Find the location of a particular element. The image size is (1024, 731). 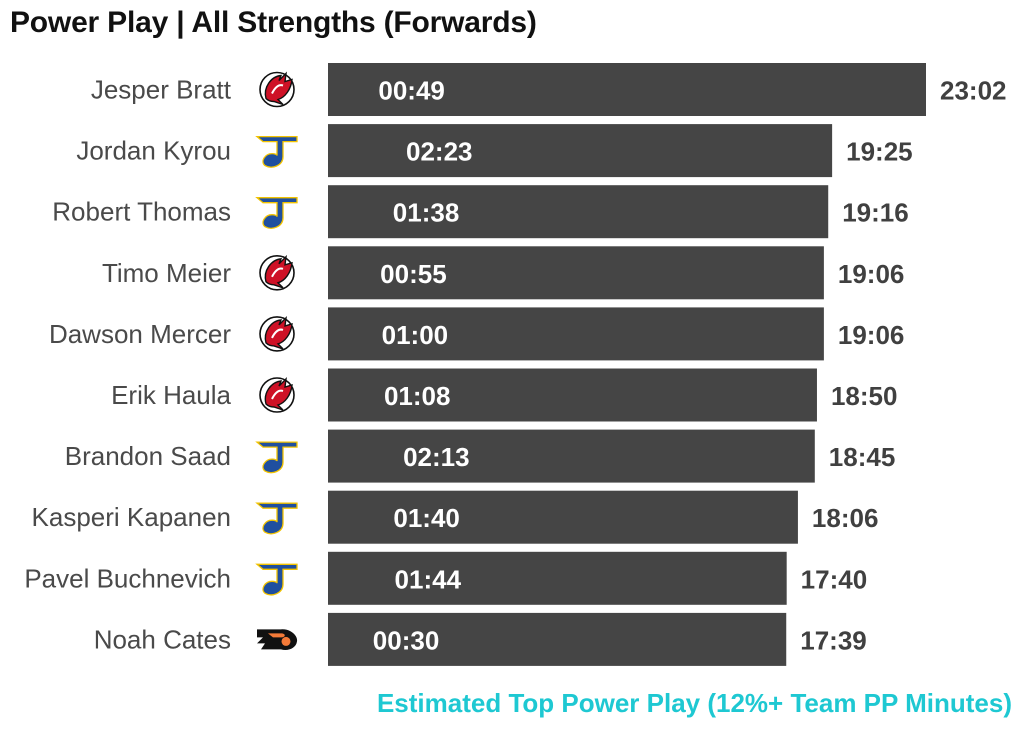

player-name-label: Kasperi Kapanen is located at coordinates (131, 517).